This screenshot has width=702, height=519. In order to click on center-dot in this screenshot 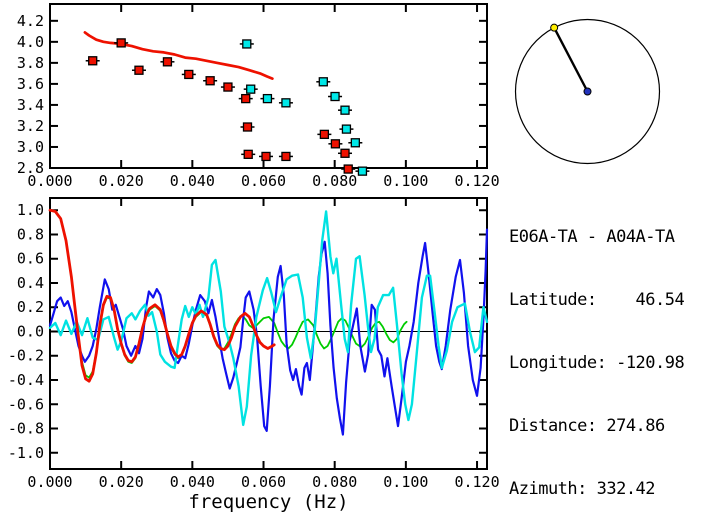, I will do `click(587, 91)`.